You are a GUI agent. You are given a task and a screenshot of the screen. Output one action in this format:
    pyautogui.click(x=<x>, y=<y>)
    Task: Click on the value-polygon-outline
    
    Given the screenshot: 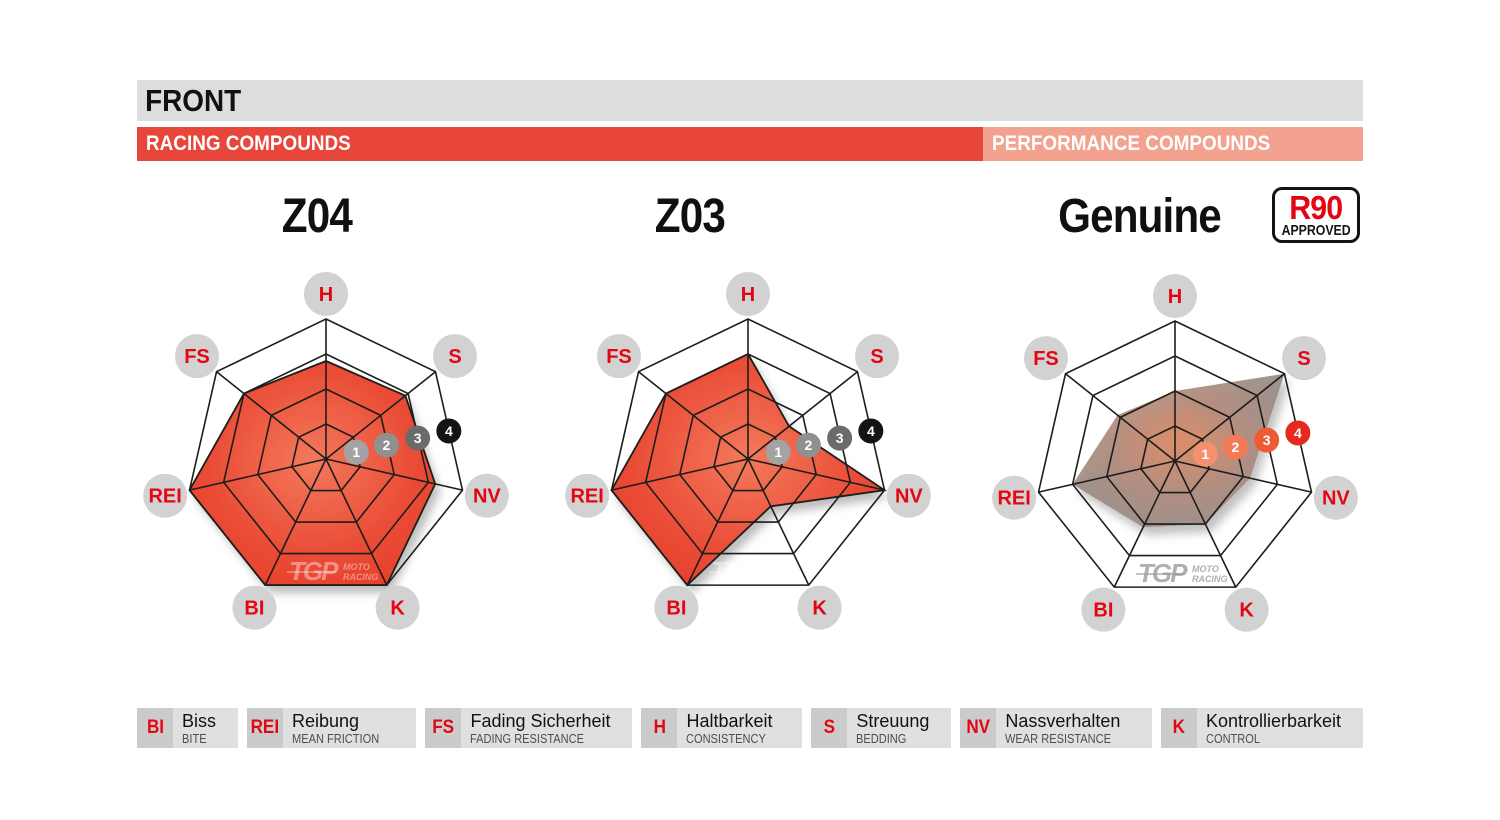 What is the action you would take?
    pyautogui.click(x=312, y=473)
    